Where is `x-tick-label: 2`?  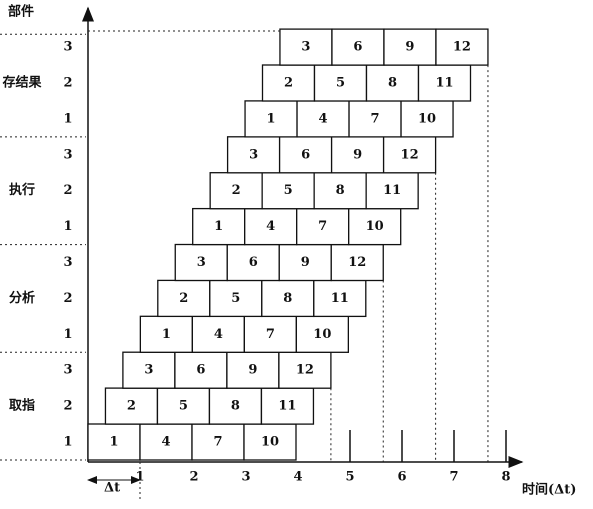
x-tick-label: 2 is located at coordinates (193, 477).